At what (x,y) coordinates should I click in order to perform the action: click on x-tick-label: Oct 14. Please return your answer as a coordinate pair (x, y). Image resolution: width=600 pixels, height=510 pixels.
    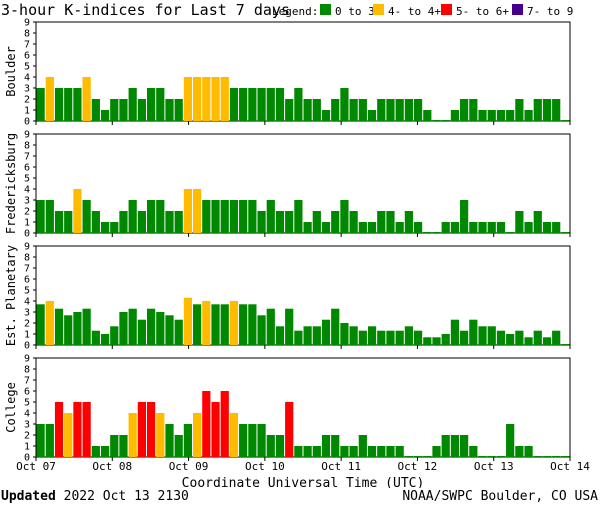
    Looking at the image, I should click on (570, 466).